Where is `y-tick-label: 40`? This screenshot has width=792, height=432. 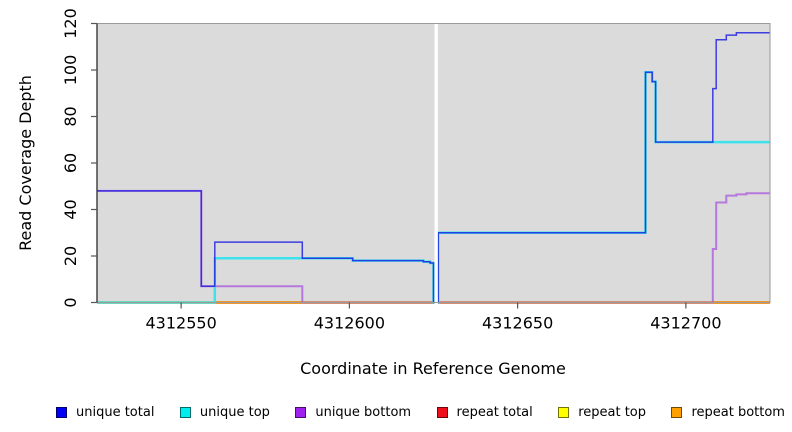 y-tick-label: 40 is located at coordinates (70, 209).